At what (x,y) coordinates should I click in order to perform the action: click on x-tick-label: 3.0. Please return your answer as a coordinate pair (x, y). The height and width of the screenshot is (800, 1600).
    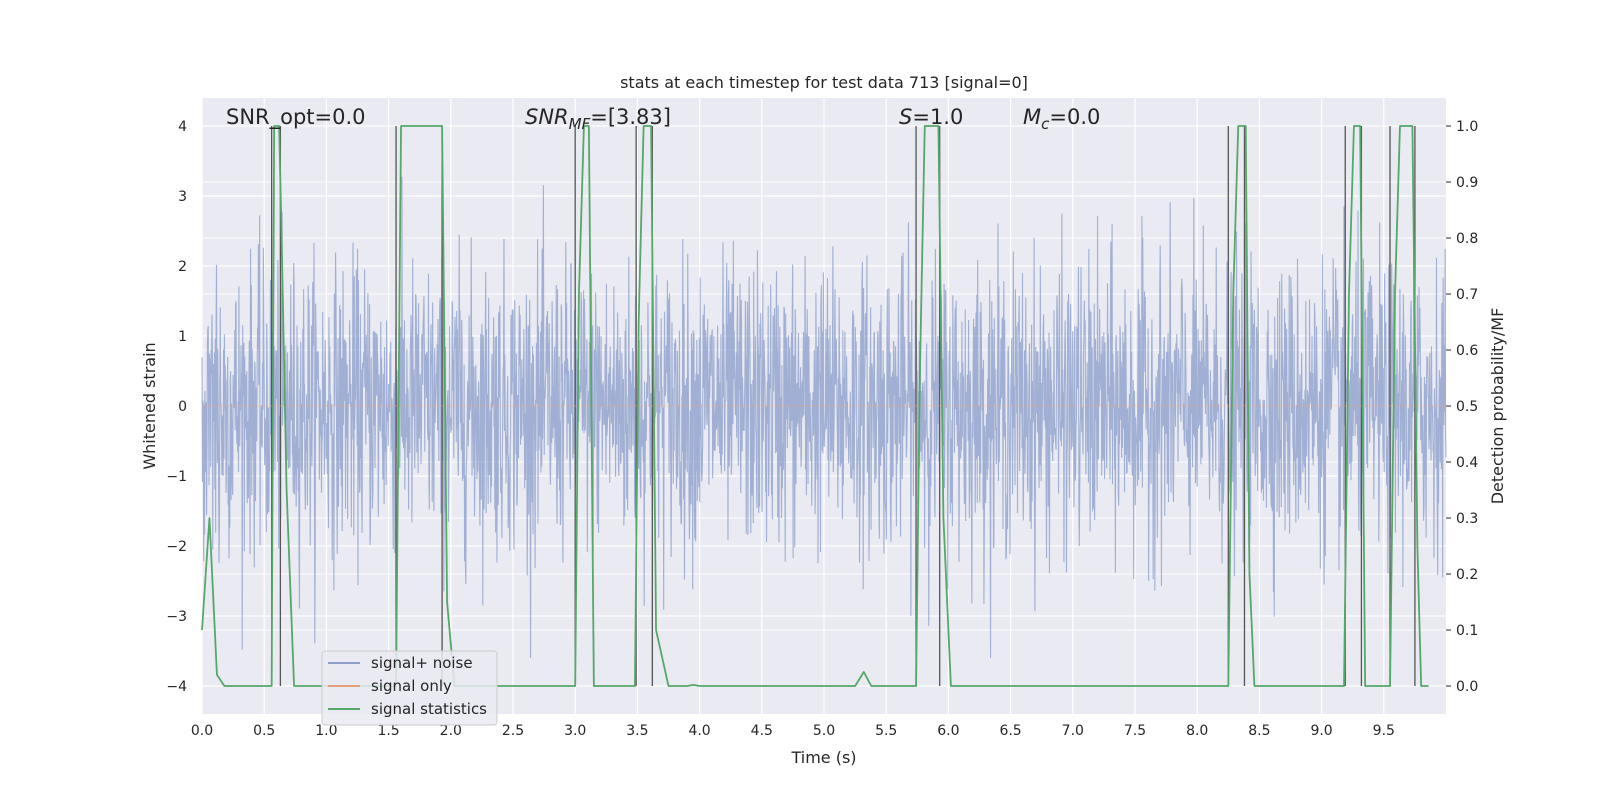
    Looking at the image, I should click on (575, 731).